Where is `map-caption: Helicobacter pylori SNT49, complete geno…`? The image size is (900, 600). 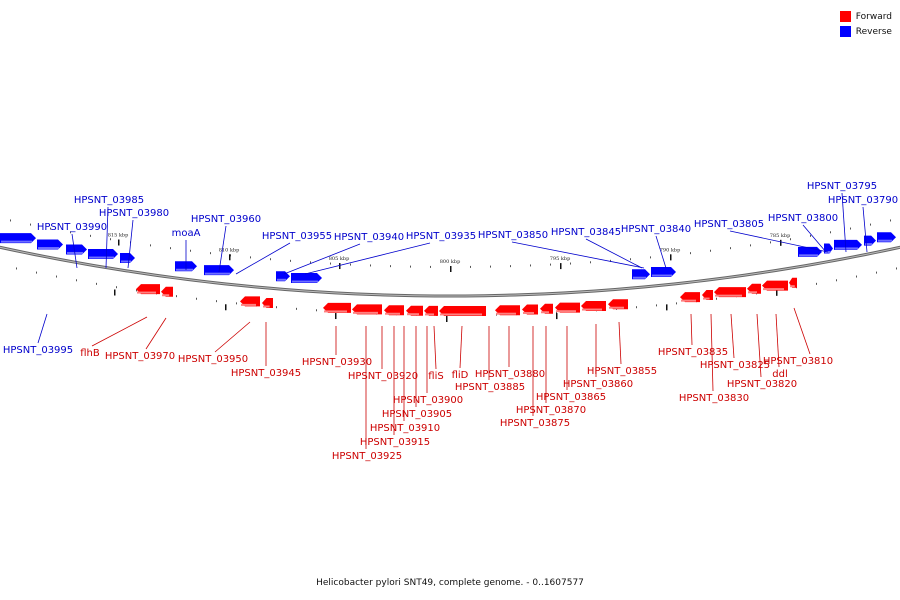 map-caption: Helicobacter pylori SNT49, complete geno… is located at coordinates (450, 583).